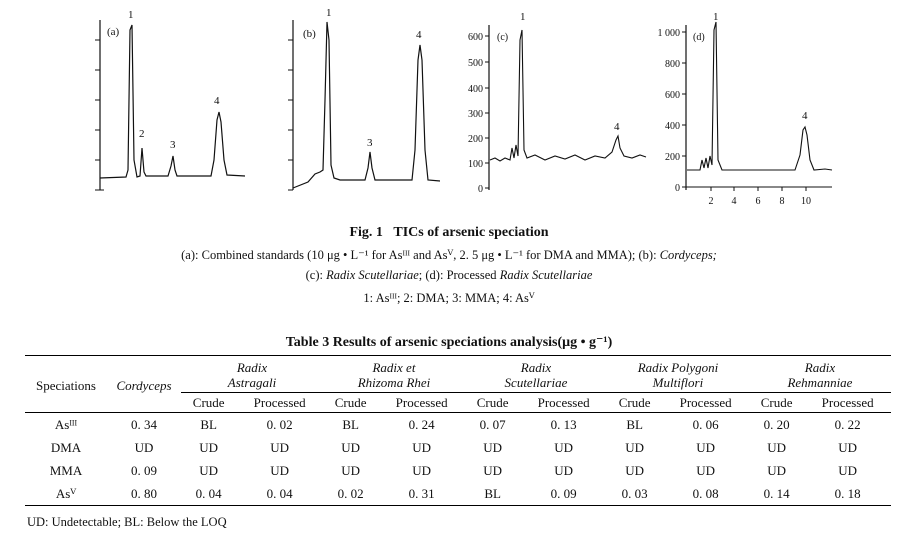 The height and width of the screenshot is (538, 898). Describe the element at coordinates (805, 116) in the screenshot. I see `panel-d-peak-4: 4` at that location.